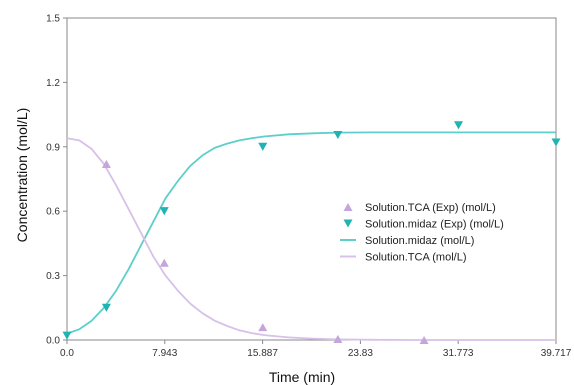 The width and height of the screenshot is (574, 385). I want to click on y-tick-label: 0.6, so click(53, 212).